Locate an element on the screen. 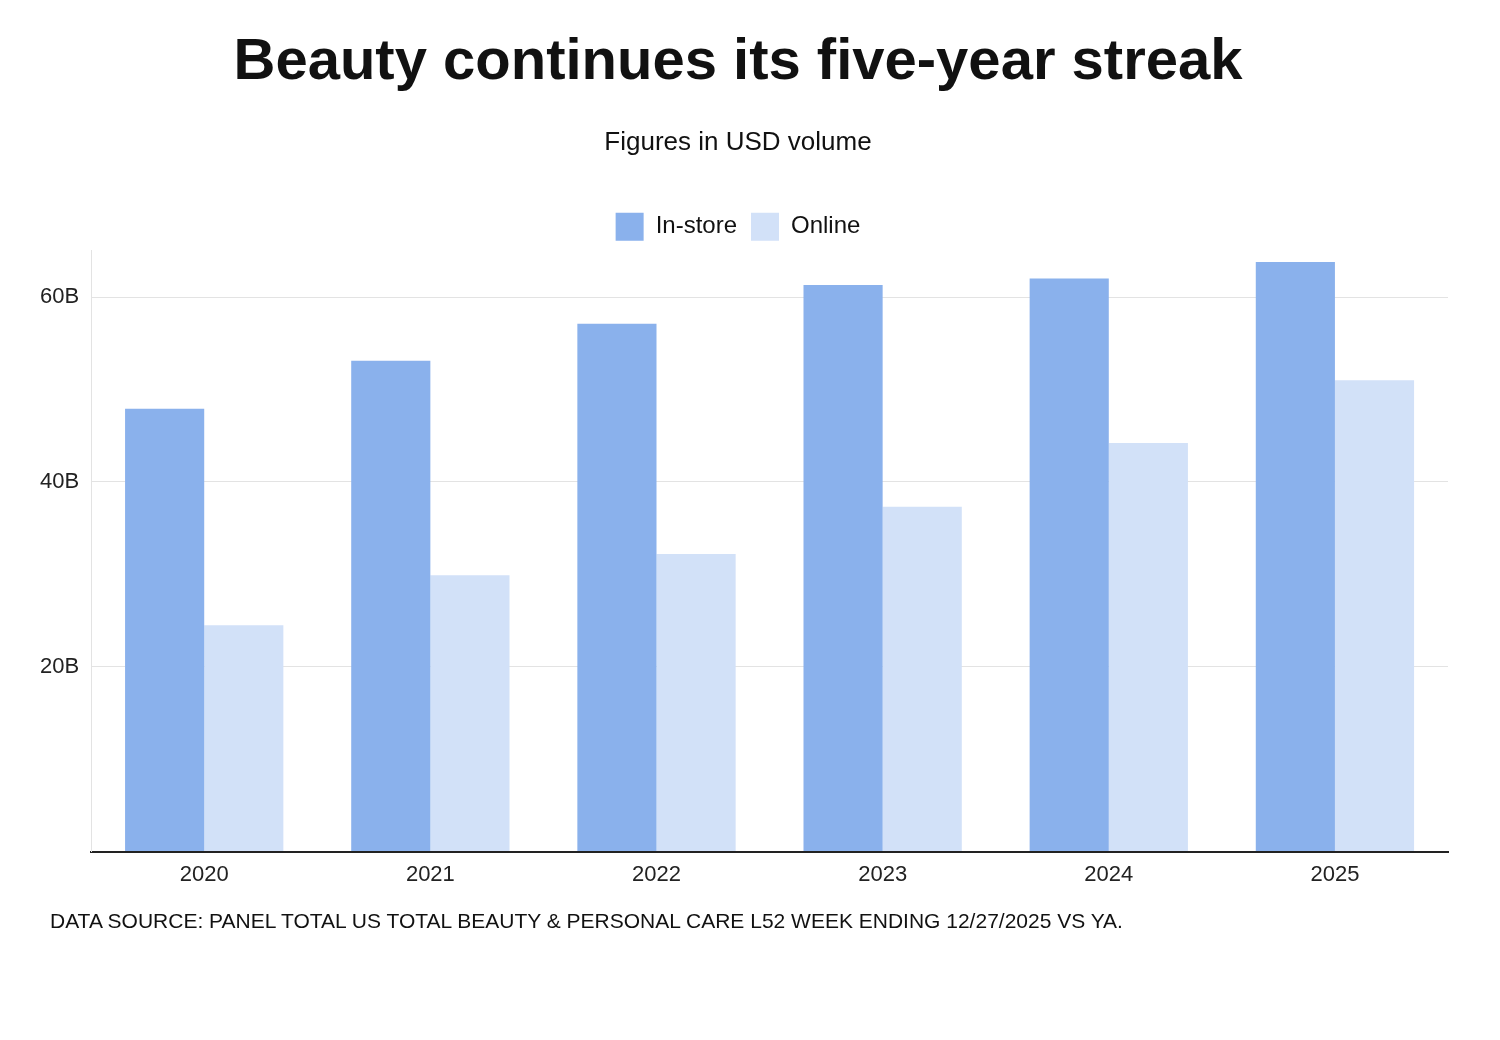 The height and width of the screenshot is (1040, 1500). legend-label: Online is located at coordinates (825, 225).